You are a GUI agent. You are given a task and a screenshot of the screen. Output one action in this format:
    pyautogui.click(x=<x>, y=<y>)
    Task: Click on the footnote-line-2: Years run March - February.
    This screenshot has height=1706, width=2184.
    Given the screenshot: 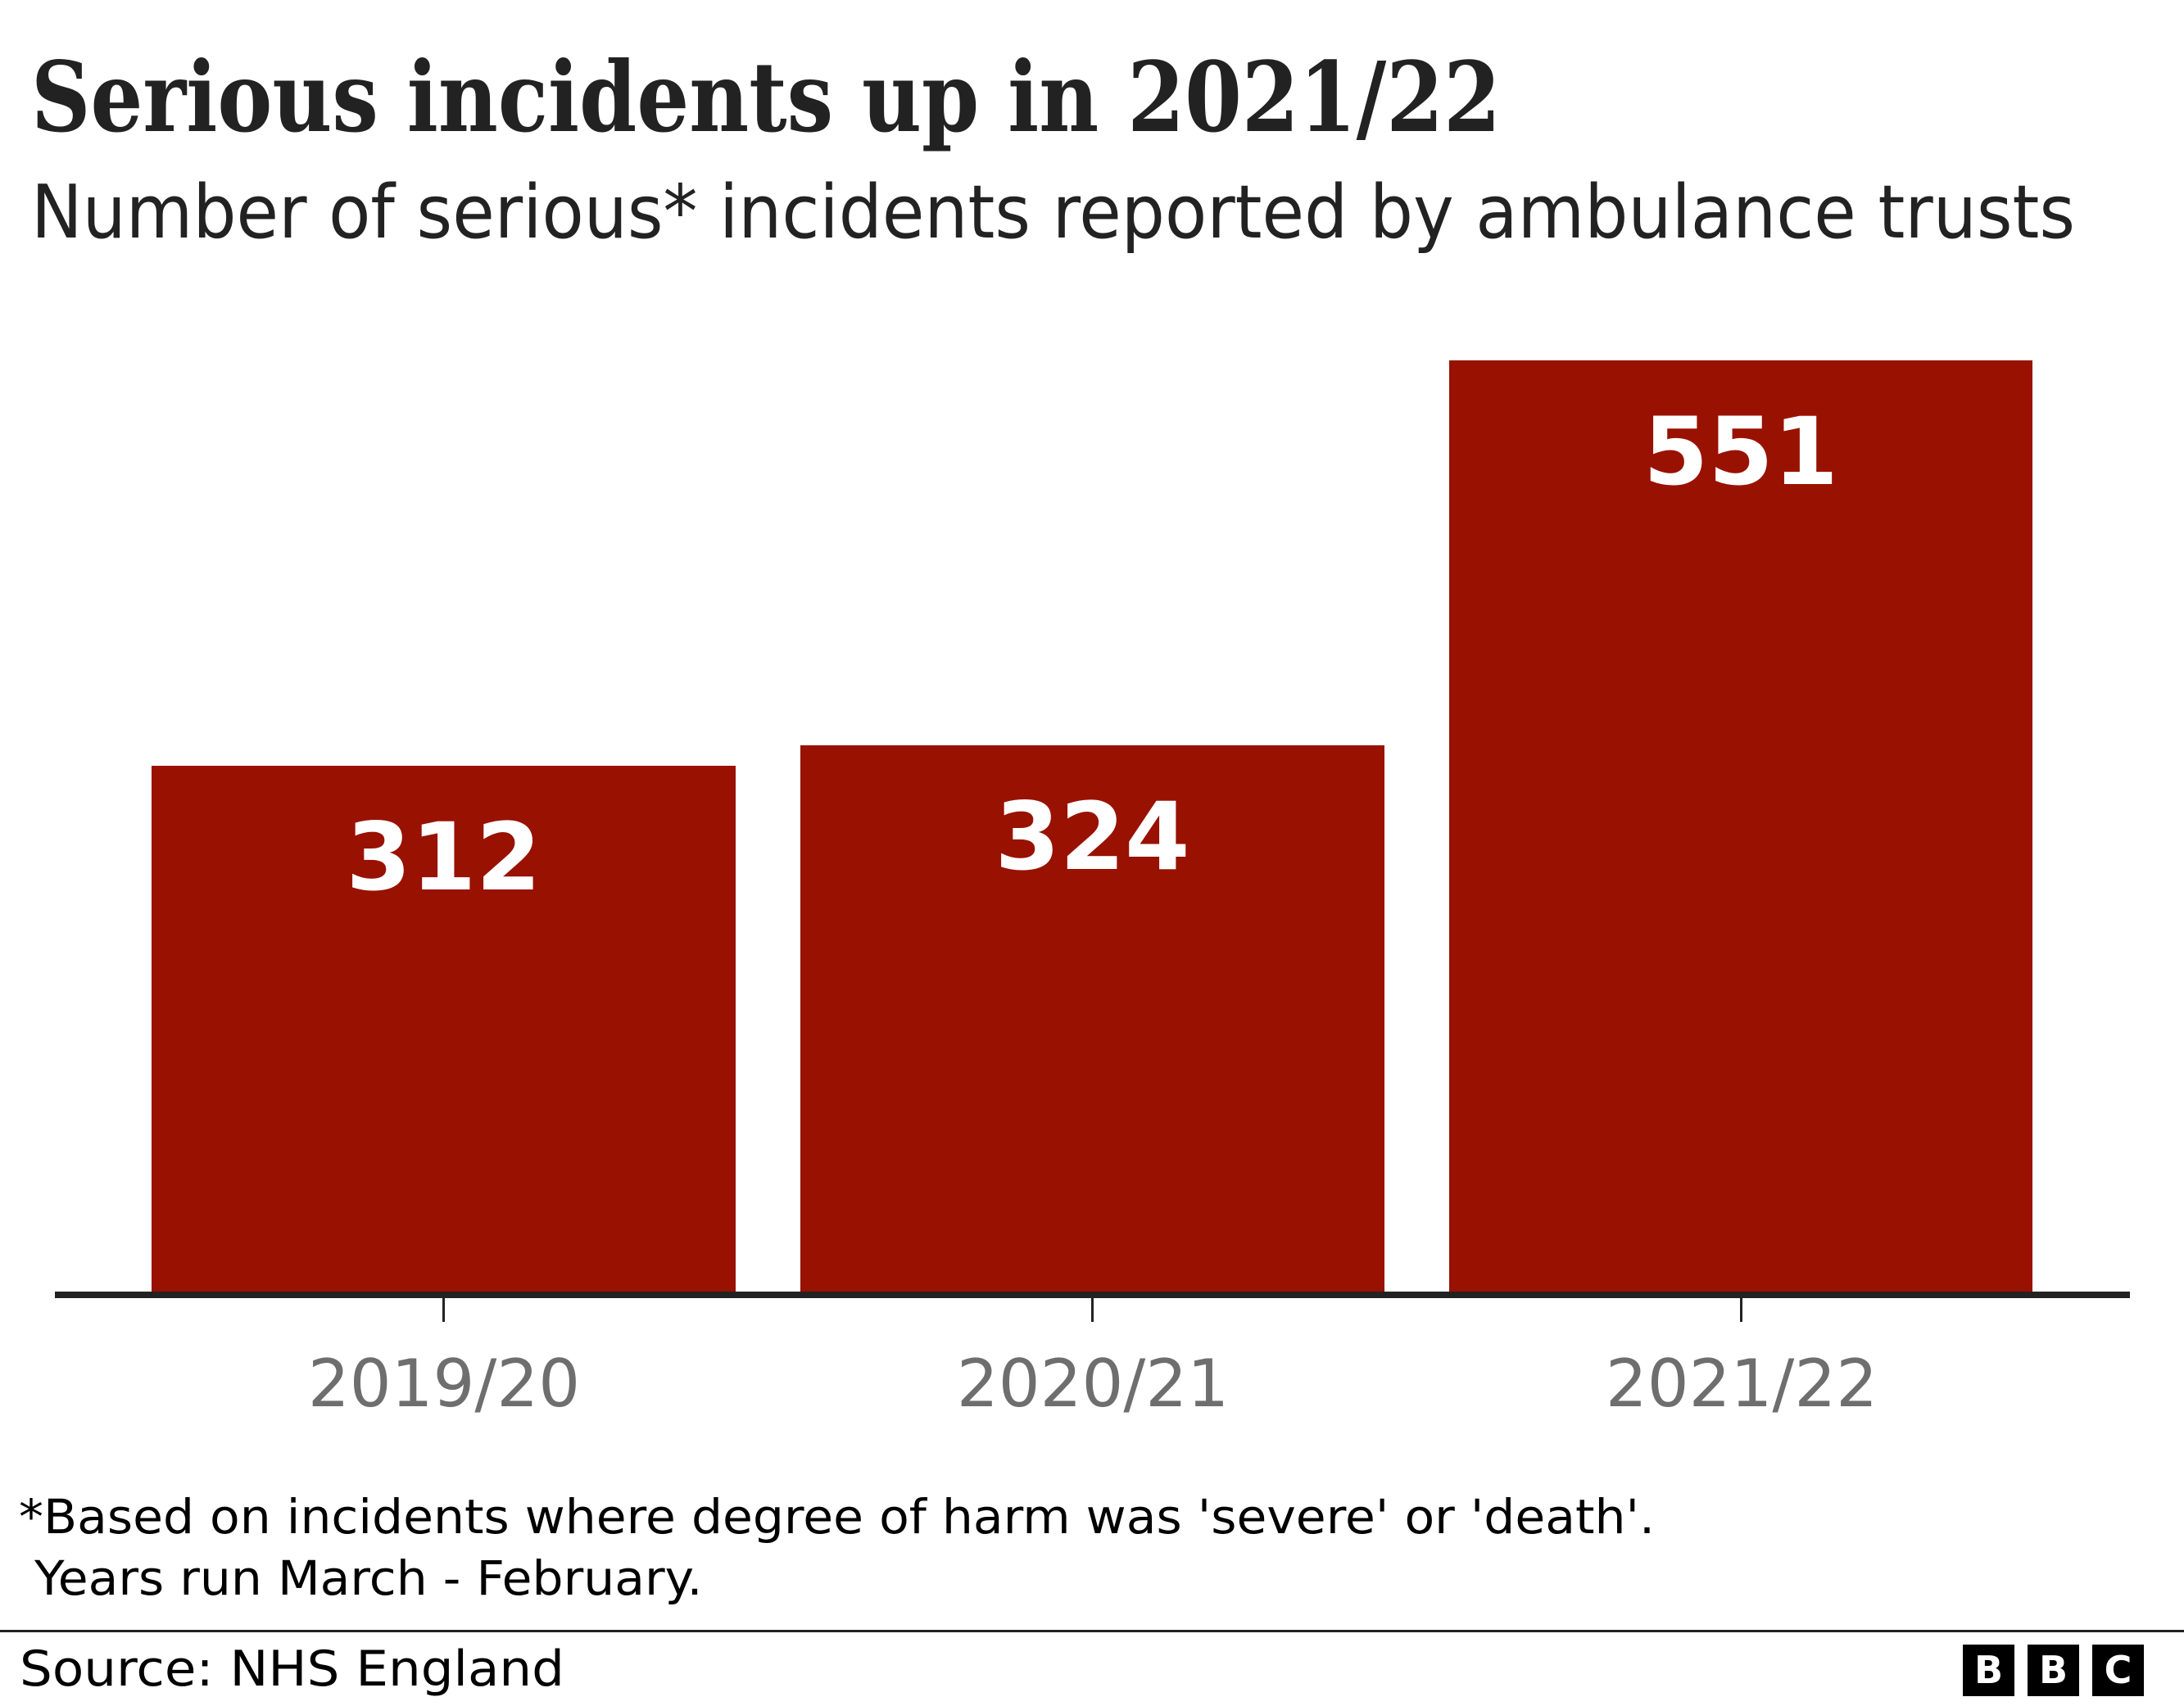 What is the action you would take?
    pyautogui.click(x=361, y=1578)
    